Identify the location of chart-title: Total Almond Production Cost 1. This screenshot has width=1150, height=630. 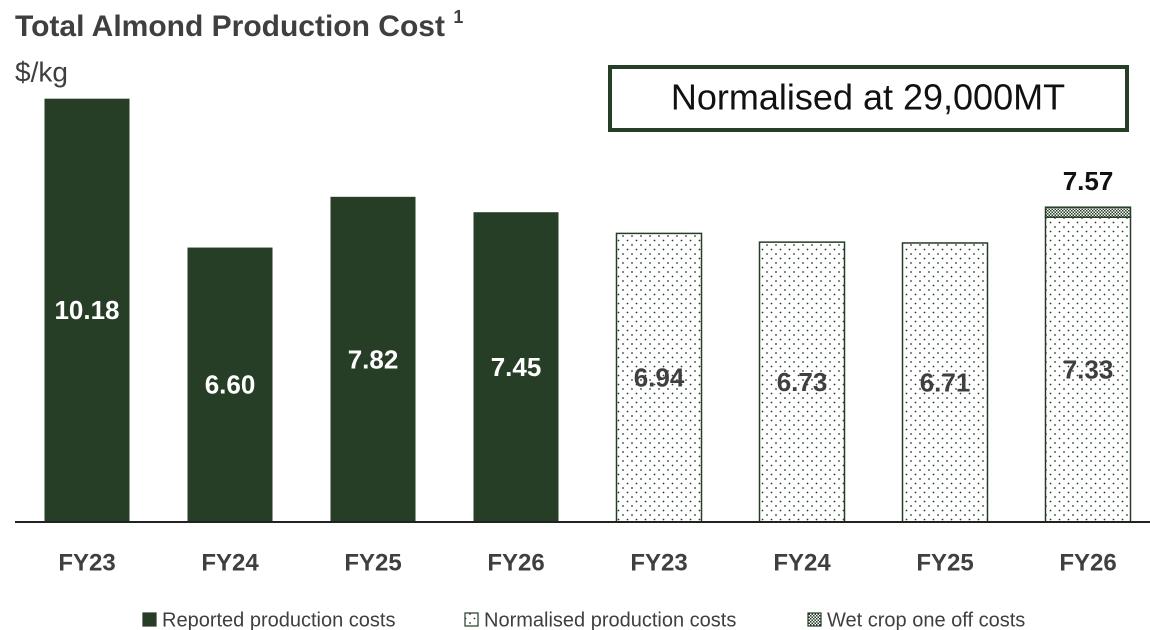
(239, 25).